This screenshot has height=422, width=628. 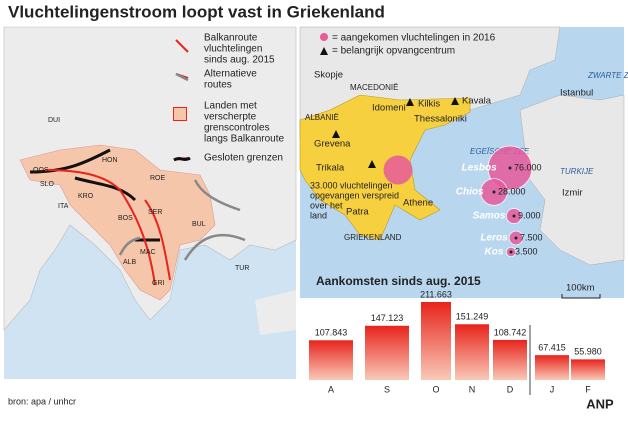 What do you see at coordinates (351, 185) in the screenshot?
I see `annotation: 33.000 vluchtelingen` at bounding box center [351, 185].